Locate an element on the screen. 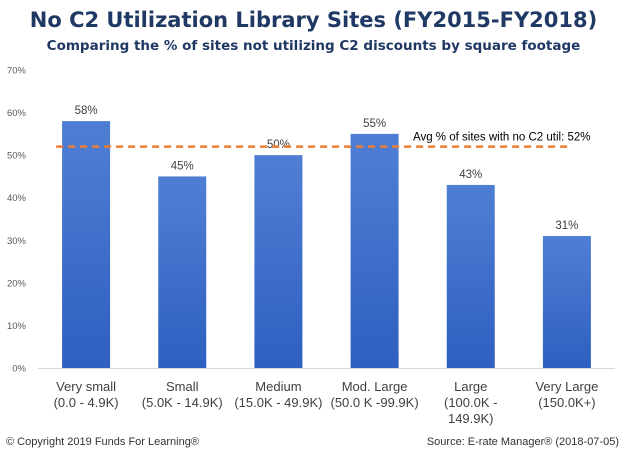  category-label: Very small (0.0 - 4.9K) is located at coordinates (86, 394).